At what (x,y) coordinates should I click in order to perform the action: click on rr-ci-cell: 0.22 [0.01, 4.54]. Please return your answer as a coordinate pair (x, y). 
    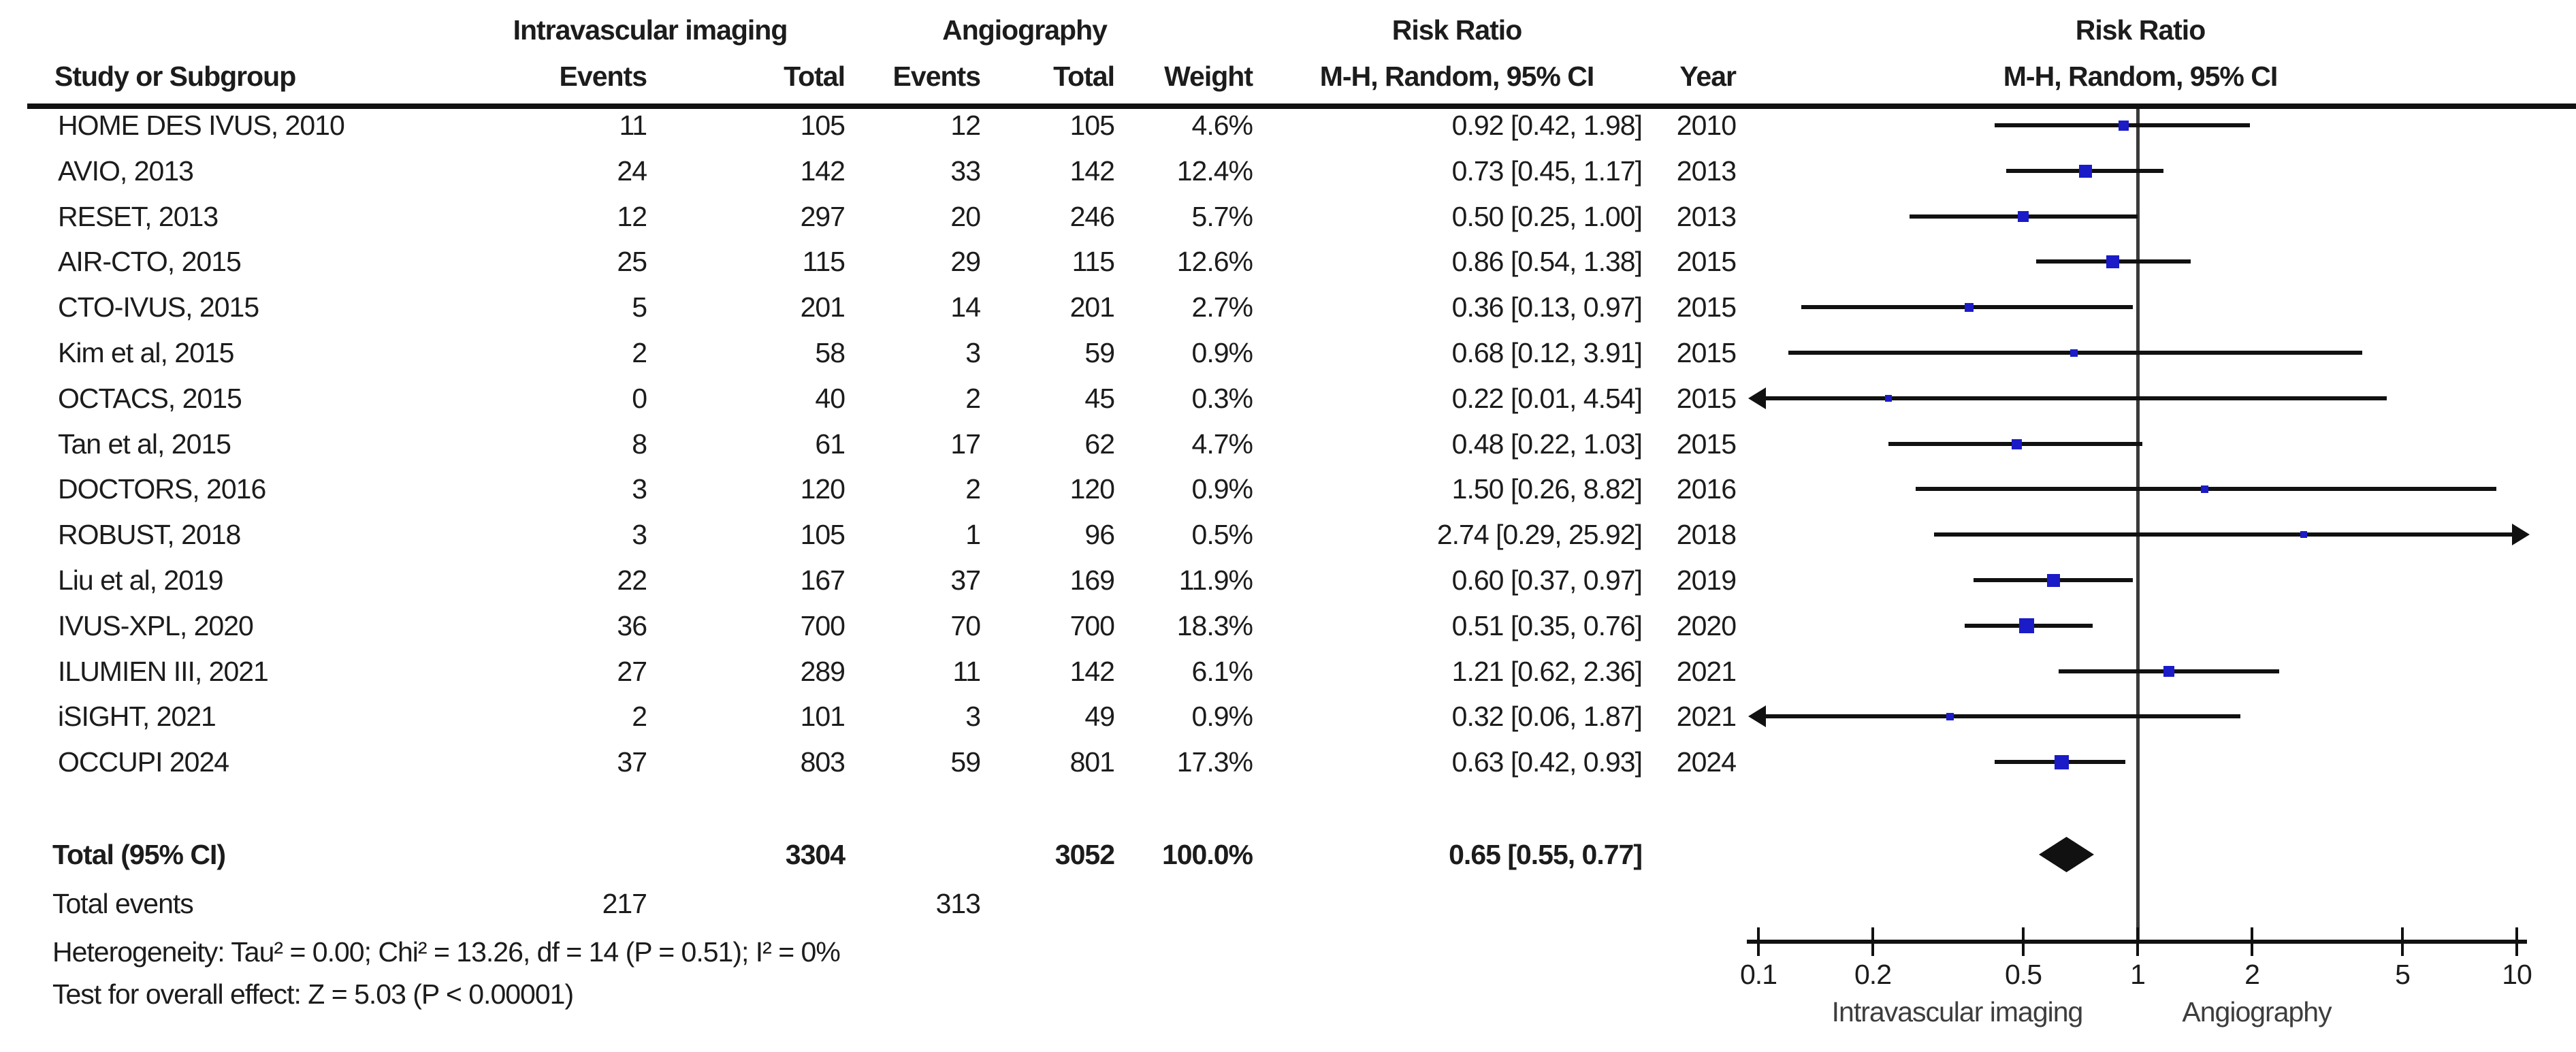
    Looking at the image, I should click on (1547, 398).